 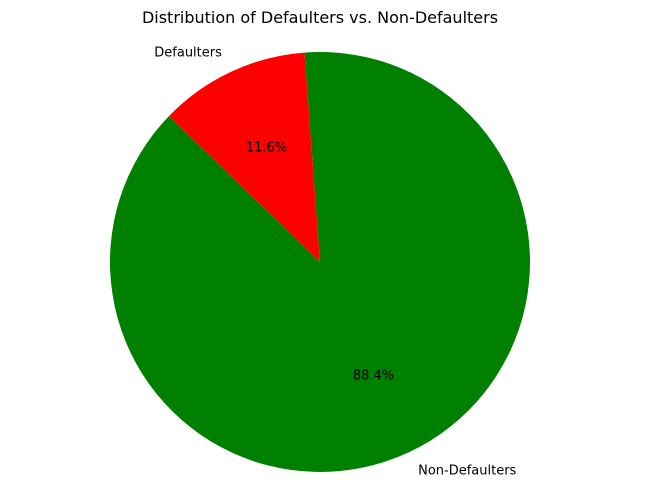 What do you see at coordinates (266, 147) in the screenshot?
I see `percent-label-defaulters: 11.6%` at bounding box center [266, 147].